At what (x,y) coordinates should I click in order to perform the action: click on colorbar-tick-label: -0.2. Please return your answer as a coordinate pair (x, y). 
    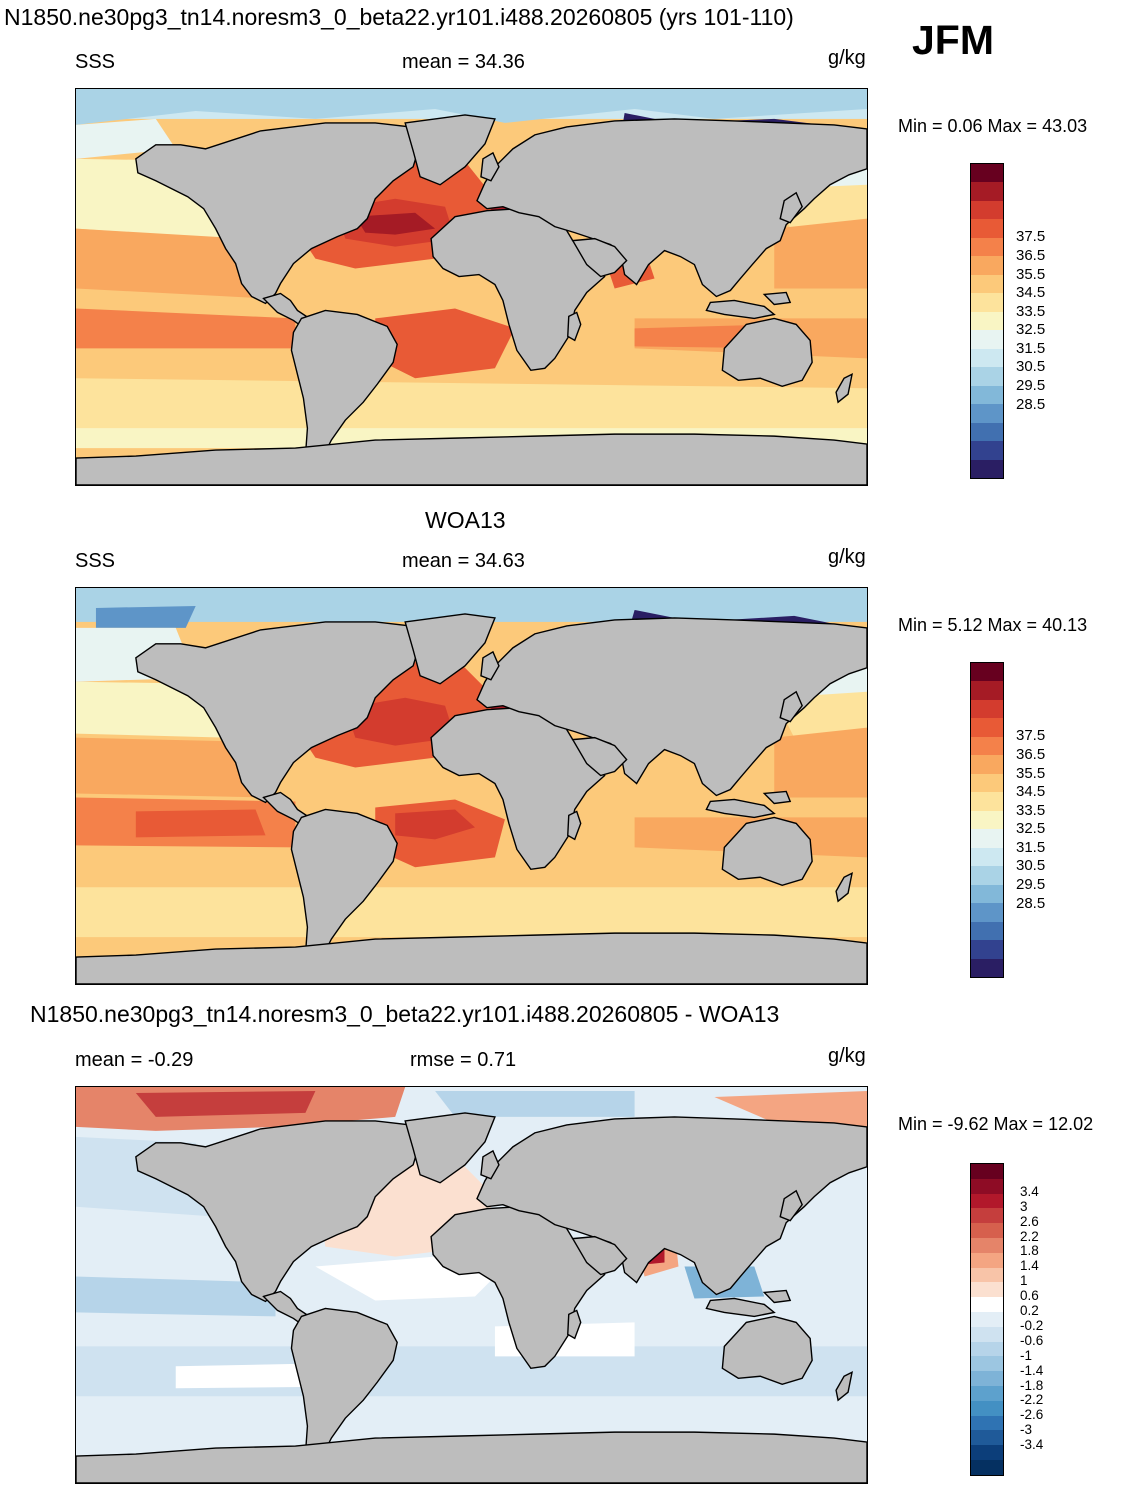
    Looking at the image, I should click on (1032, 1325).